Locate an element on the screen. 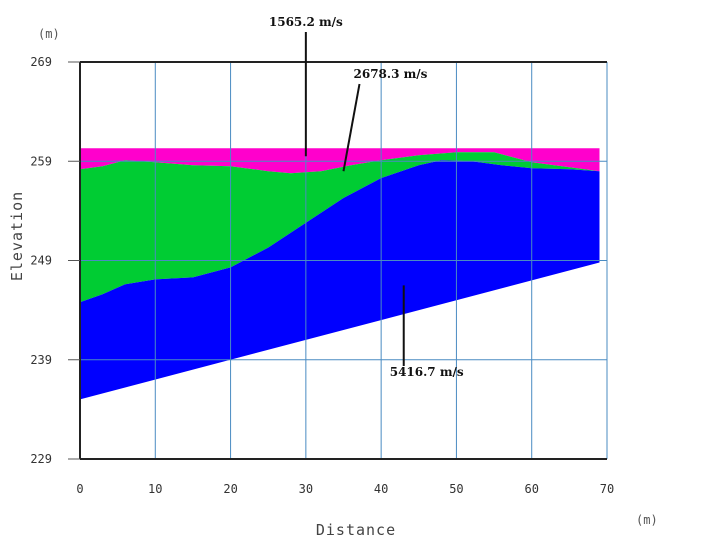 The width and height of the screenshot is (720, 540). x-tick-label-2: 20 is located at coordinates (230, 489).